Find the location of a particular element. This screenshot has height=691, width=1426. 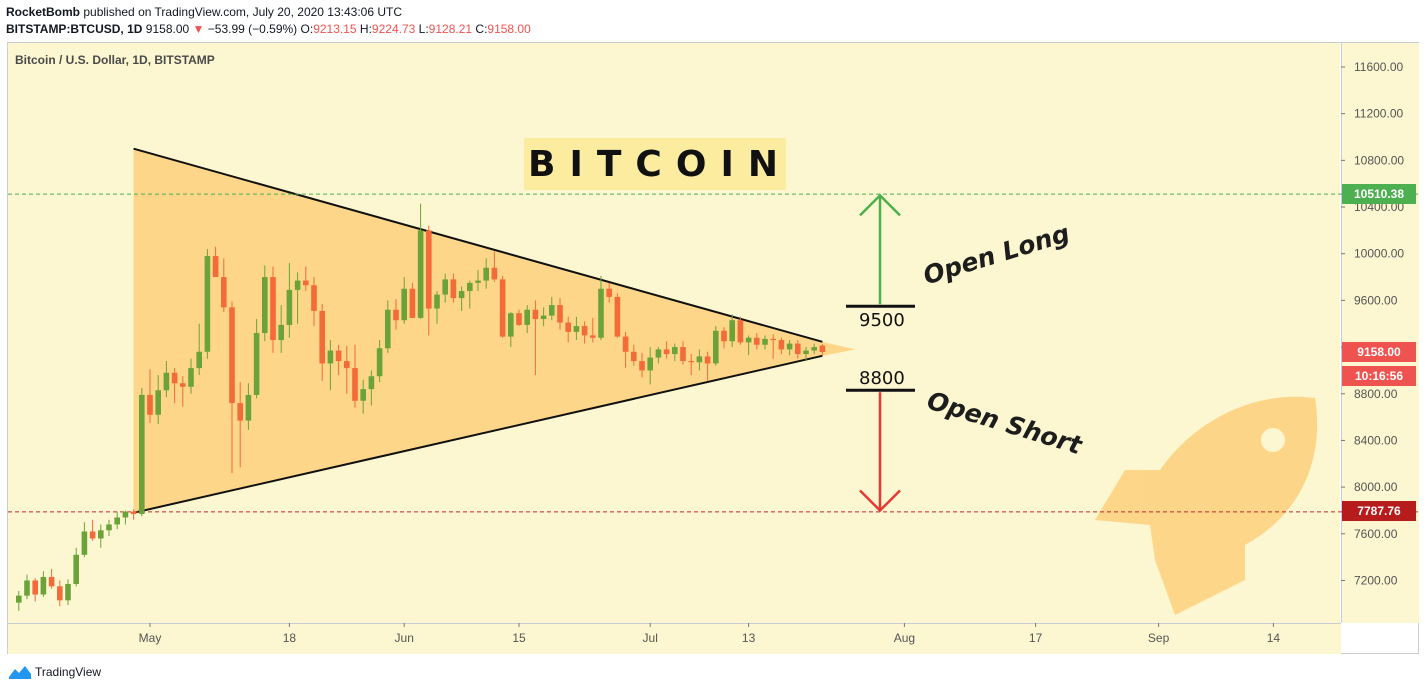

price-axis is located at coordinates (1380, 333).